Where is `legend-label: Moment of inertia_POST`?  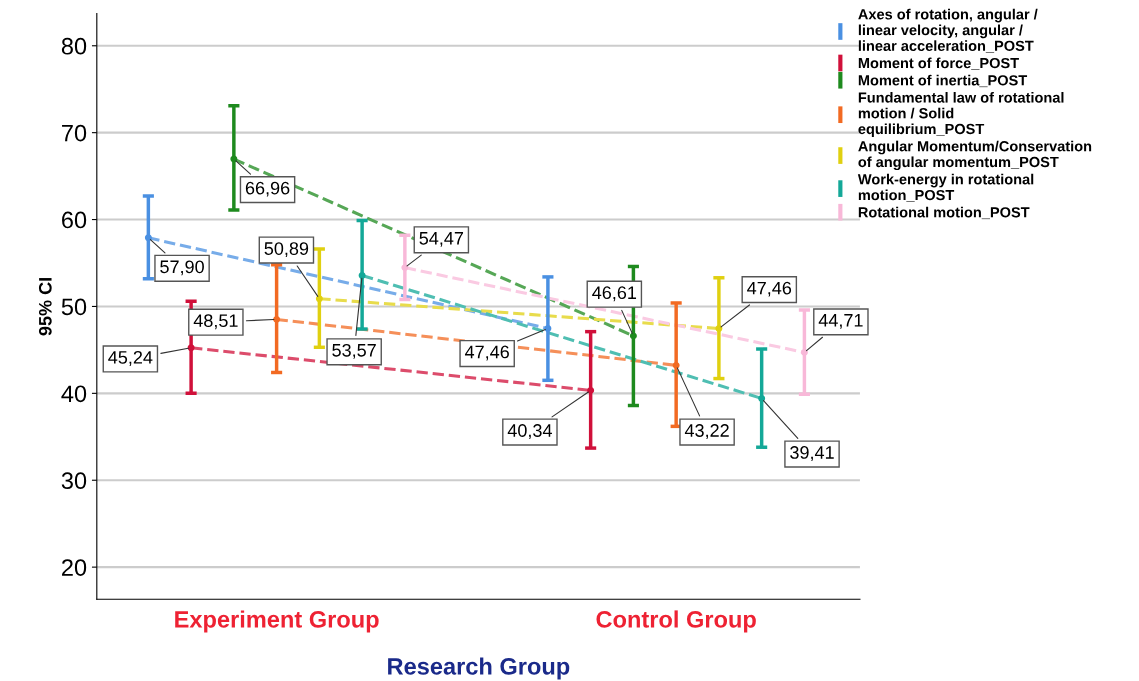
legend-label: Moment of inertia_POST is located at coordinates (943, 81).